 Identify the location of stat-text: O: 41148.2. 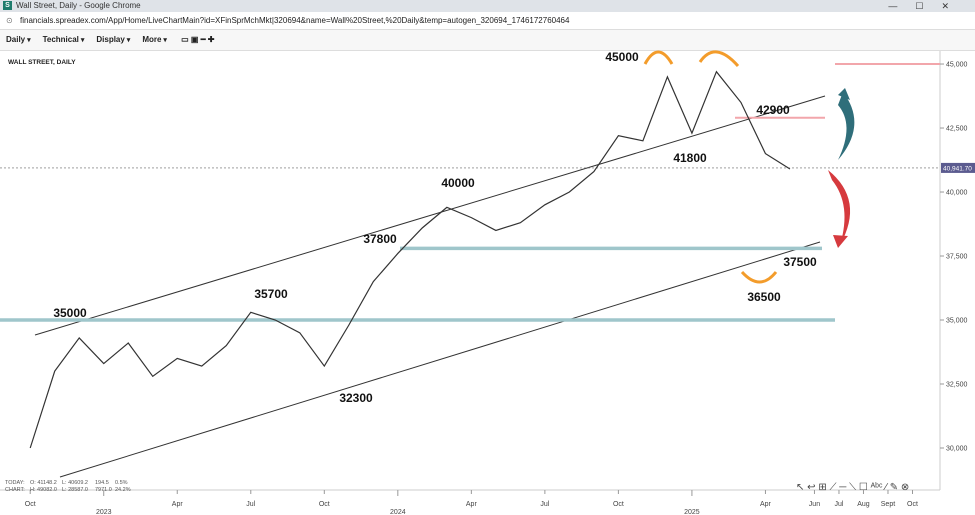
(43, 483).